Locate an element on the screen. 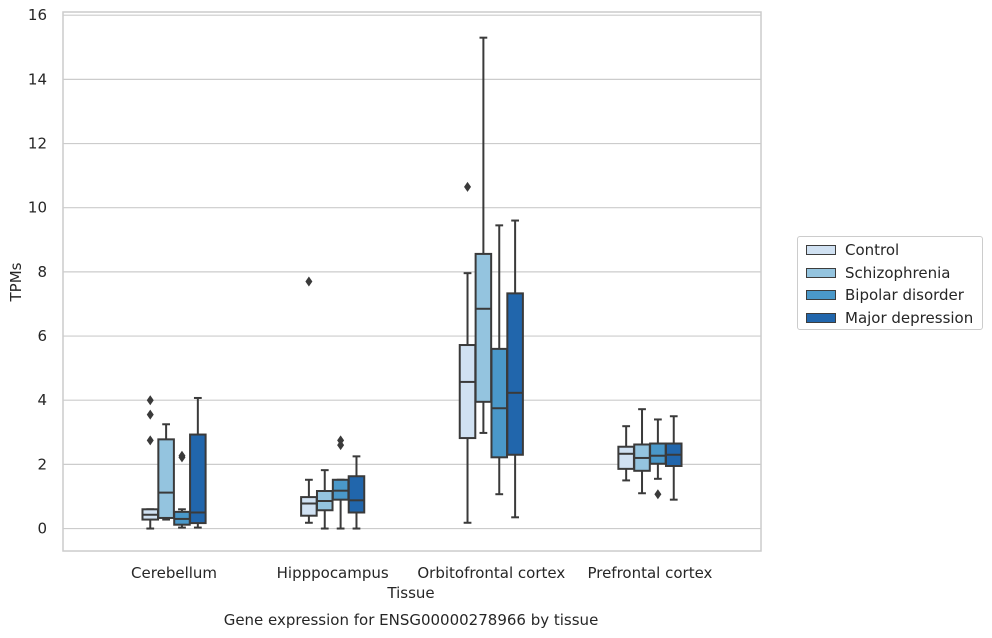 The image size is (992, 638). legend-item: Schizophrenia is located at coordinates (878, 273).